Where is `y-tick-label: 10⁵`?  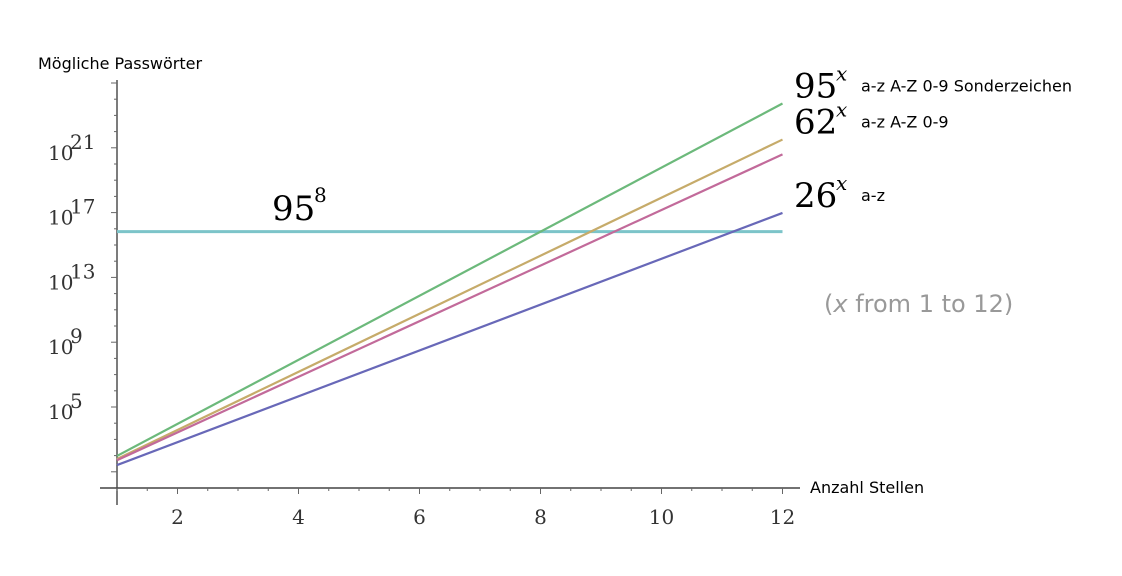 y-tick-label: 10⁵ is located at coordinates (65, 406).